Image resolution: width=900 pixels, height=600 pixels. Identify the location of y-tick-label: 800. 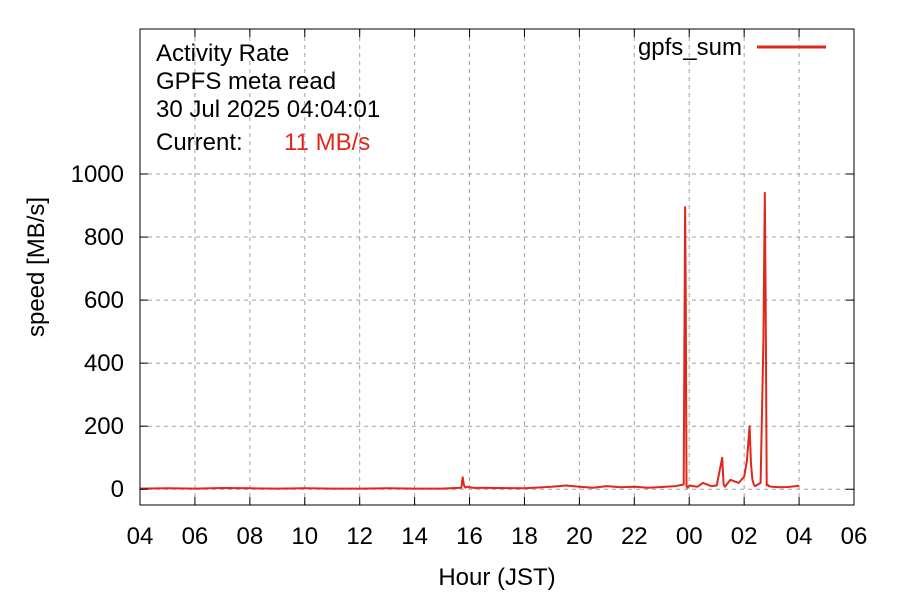
(104, 237).